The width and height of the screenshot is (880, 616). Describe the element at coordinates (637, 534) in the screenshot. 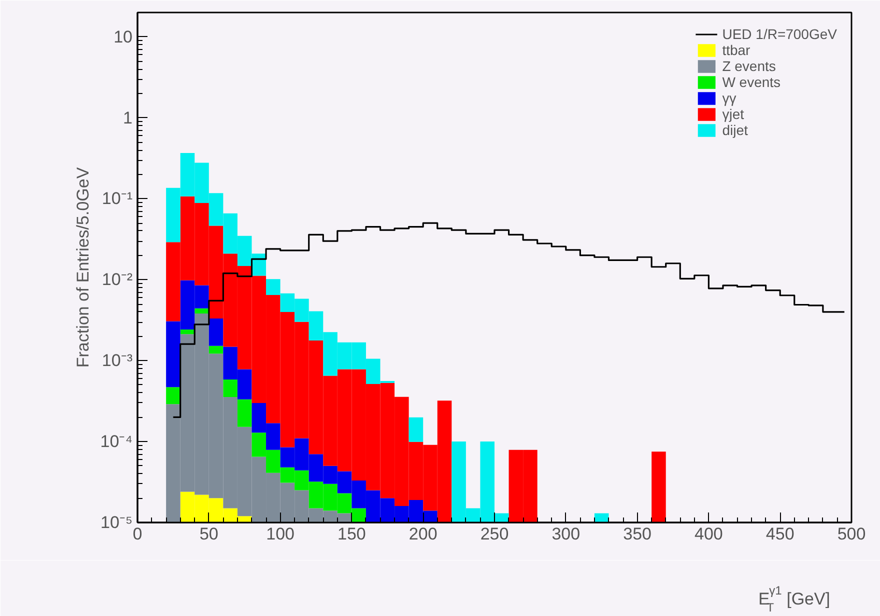

I see `x-tick-label: 350` at that location.